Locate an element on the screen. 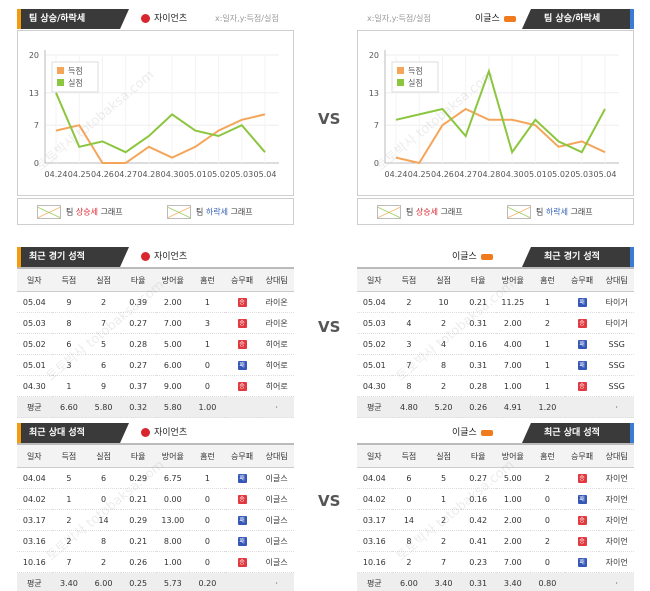 The height and width of the screenshot is (591, 650). table-cell: 5.80 is located at coordinates (173, 407).